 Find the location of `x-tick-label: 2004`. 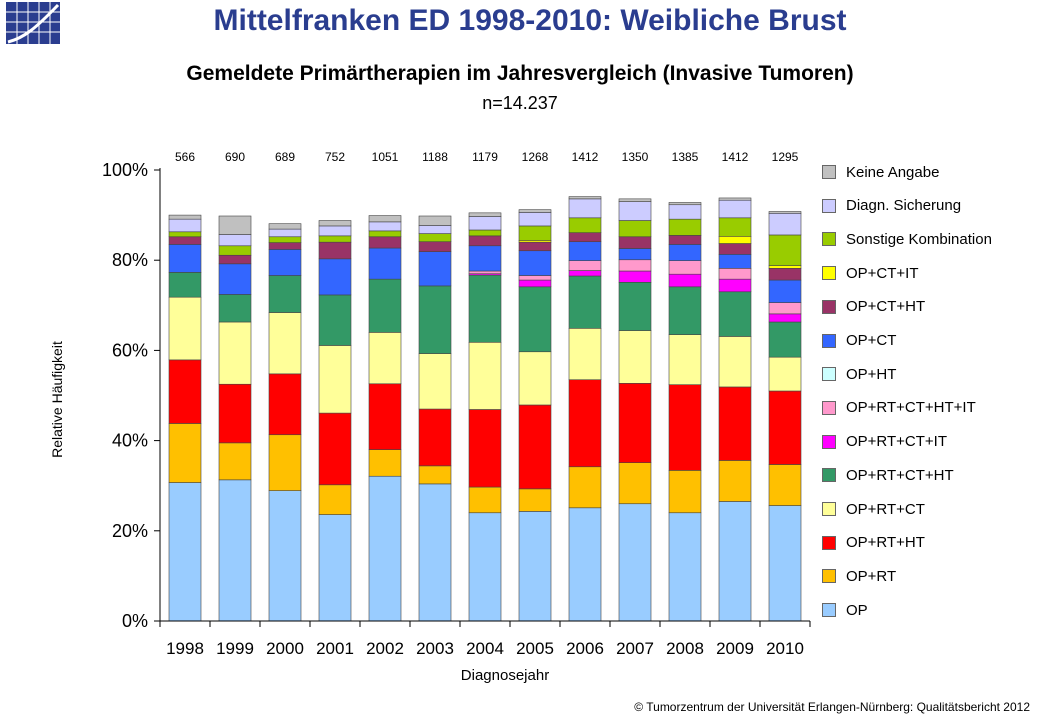

x-tick-label: 2004 is located at coordinates (485, 648).